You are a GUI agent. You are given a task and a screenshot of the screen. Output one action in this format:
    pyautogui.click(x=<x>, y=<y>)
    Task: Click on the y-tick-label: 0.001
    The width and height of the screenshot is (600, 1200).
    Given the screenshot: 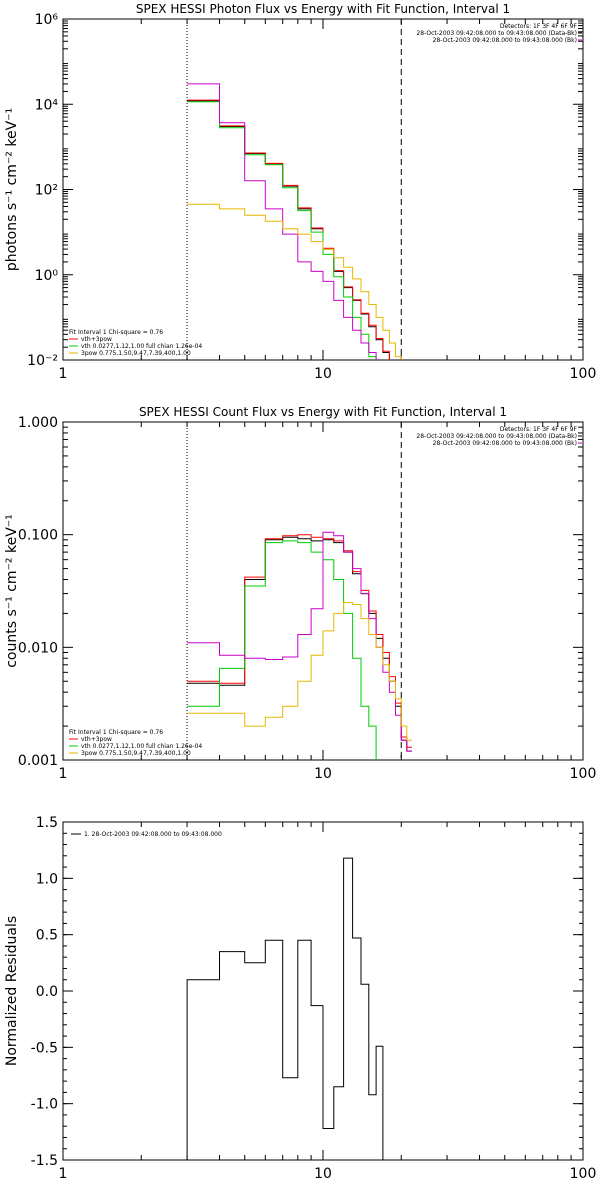 What is the action you would take?
    pyautogui.click(x=38, y=761)
    